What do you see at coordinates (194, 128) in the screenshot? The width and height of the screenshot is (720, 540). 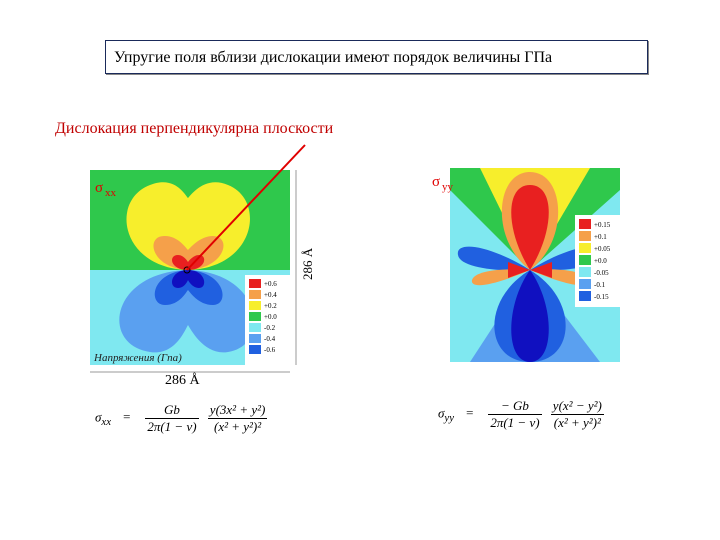 I see `subtitle: Дислокация перпендикулярна плоскости` at bounding box center [194, 128].